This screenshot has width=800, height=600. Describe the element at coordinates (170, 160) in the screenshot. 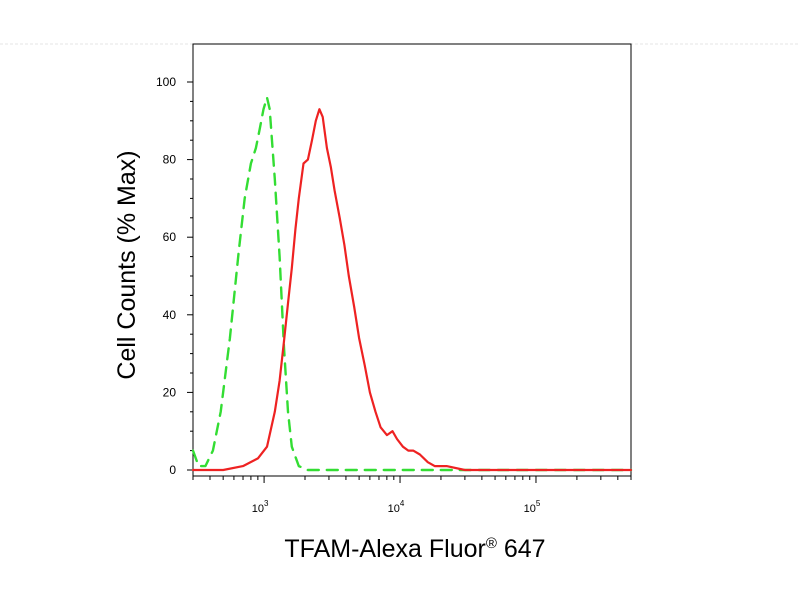

I see `y-tick-label: 80` at that location.